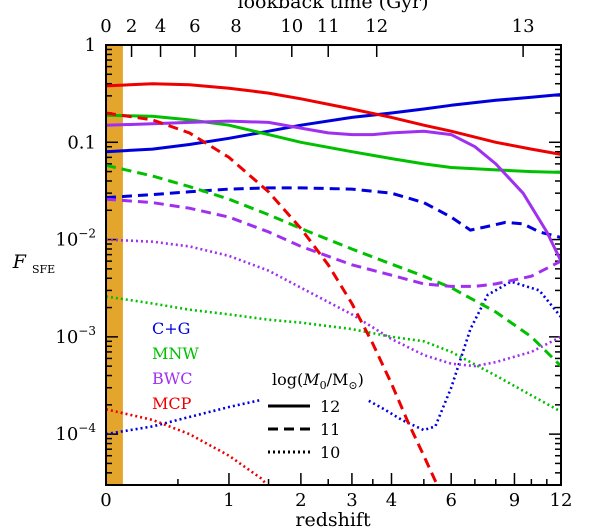 This screenshot has width=598, height=528. I want to click on y-tick-label: 0.1, so click(81, 142).